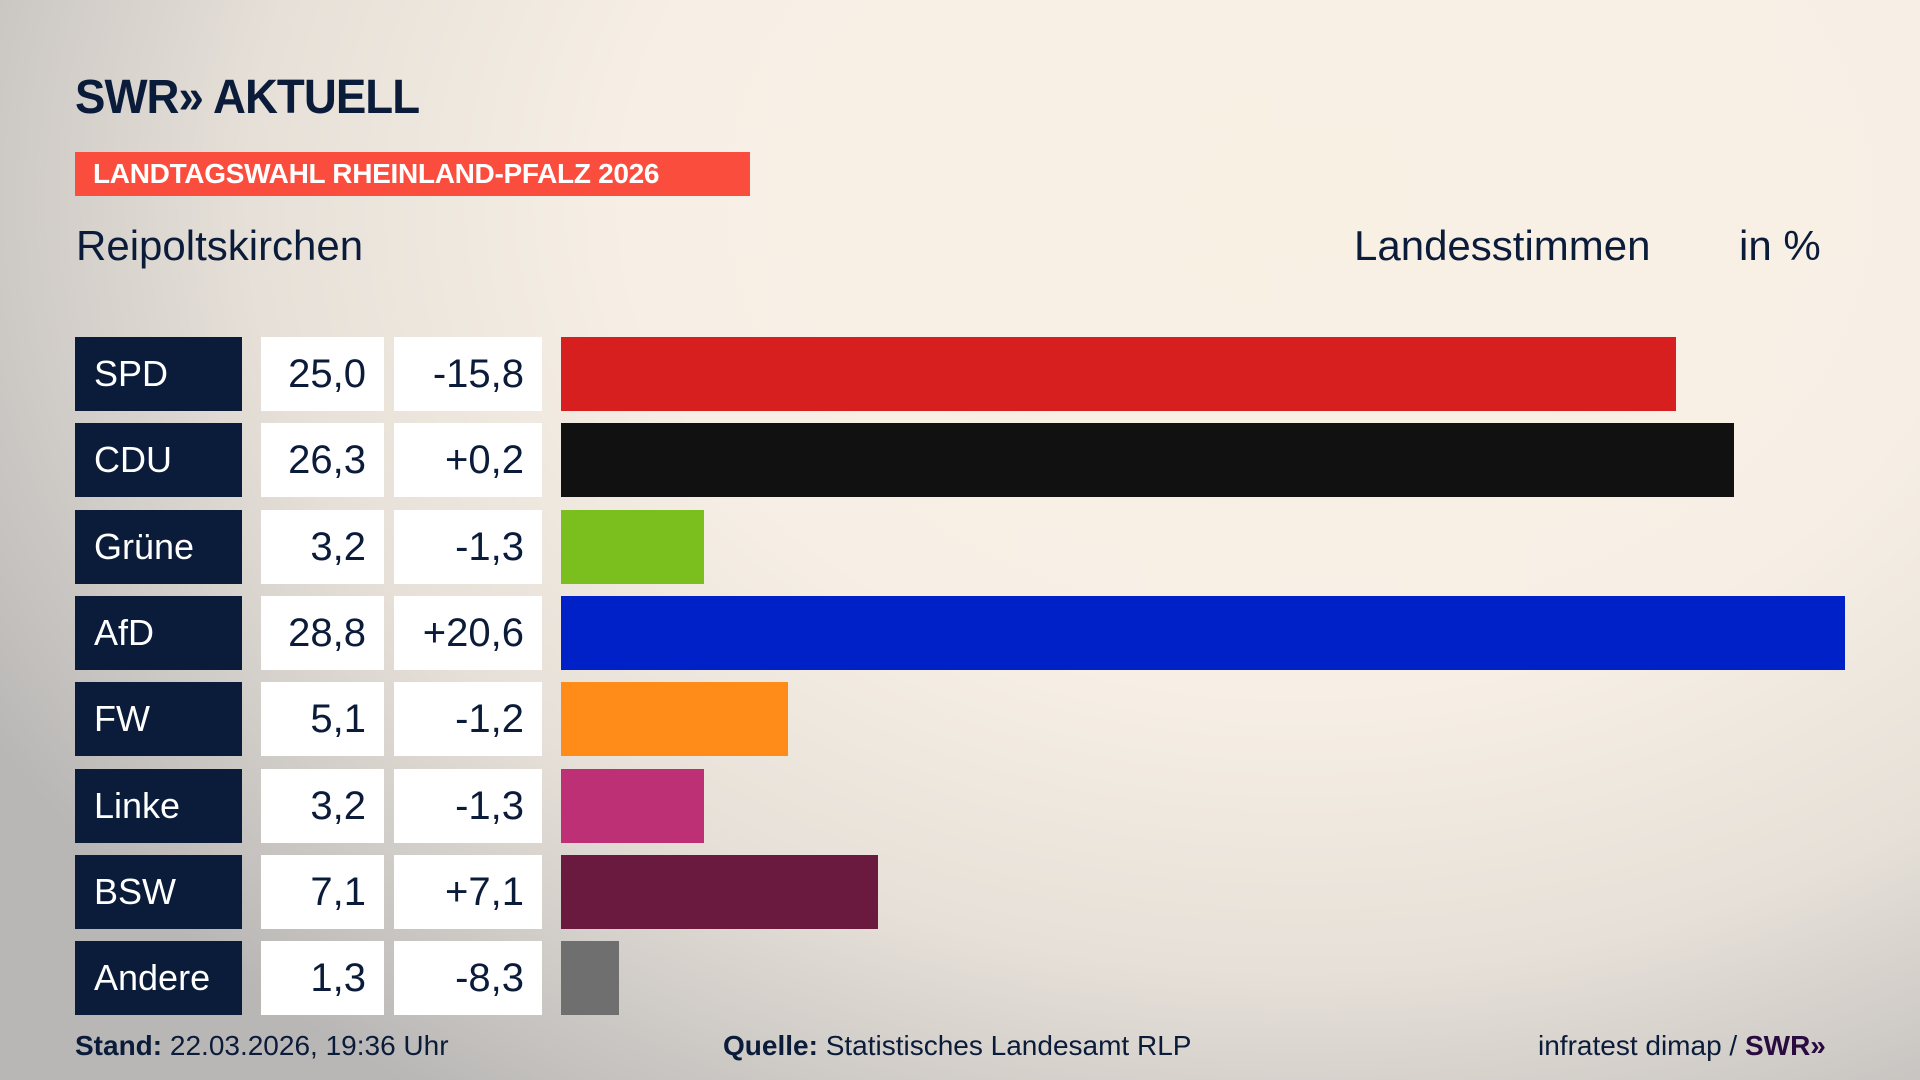 The image size is (1920, 1080). What do you see at coordinates (119, 1045) in the screenshot?
I see `stand-label: Stand:` at bounding box center [119, 1045].